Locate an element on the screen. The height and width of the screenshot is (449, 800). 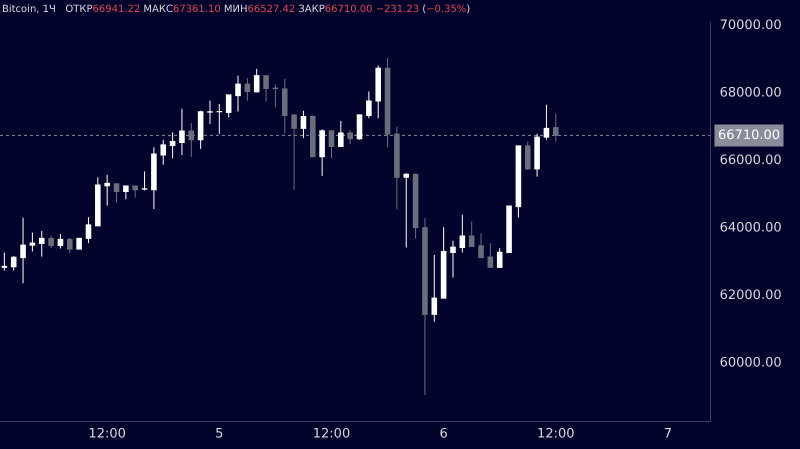
x-tick-label: 6 is located at coordinates (443, 434).